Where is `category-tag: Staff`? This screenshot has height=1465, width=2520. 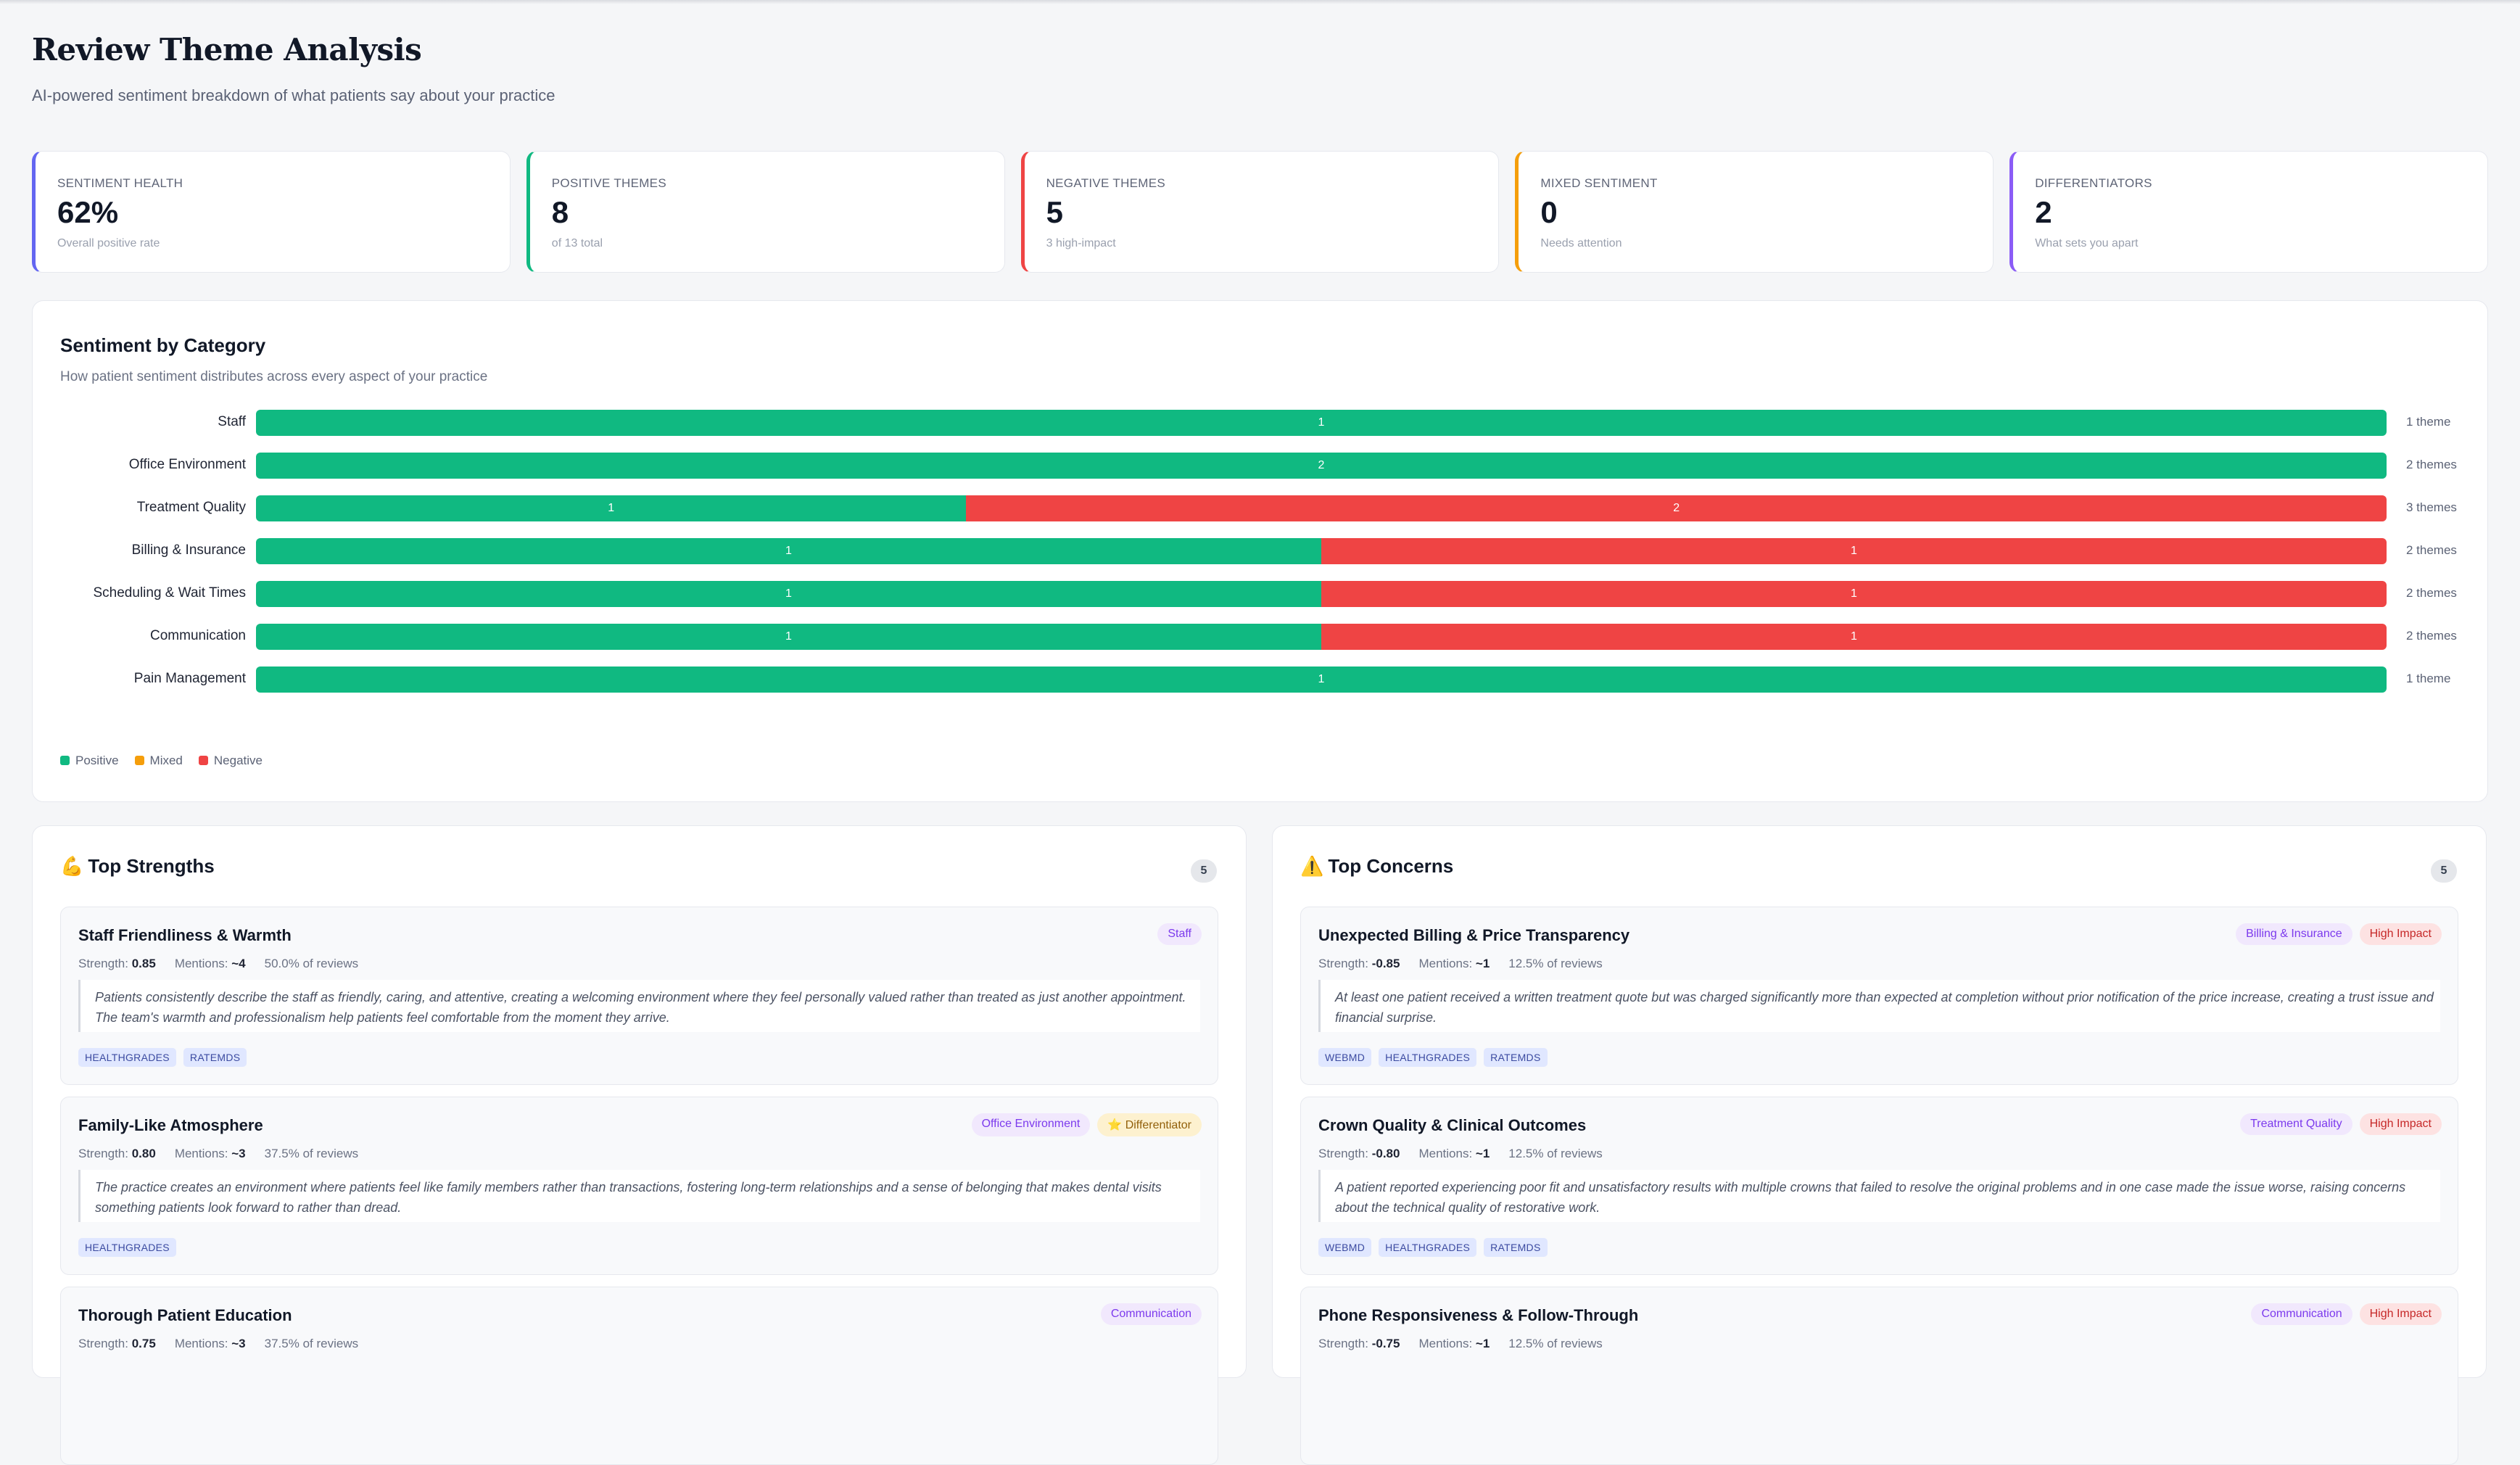 category-tag: Staff is located at coordinates (1179, 934).